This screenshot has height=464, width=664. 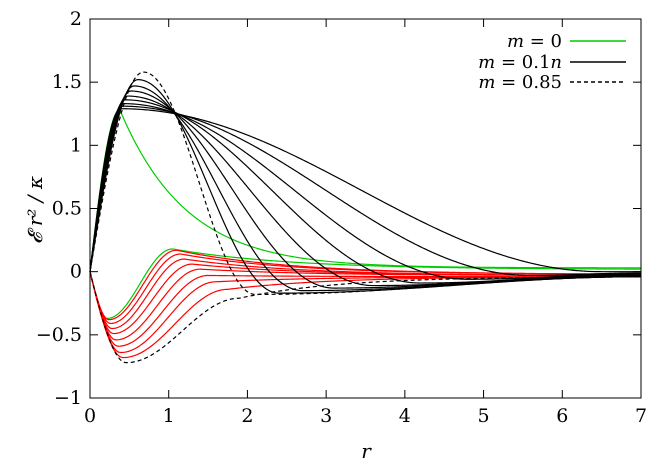 I want to click on y-tick-label: 2, so click(x=76, y=19).